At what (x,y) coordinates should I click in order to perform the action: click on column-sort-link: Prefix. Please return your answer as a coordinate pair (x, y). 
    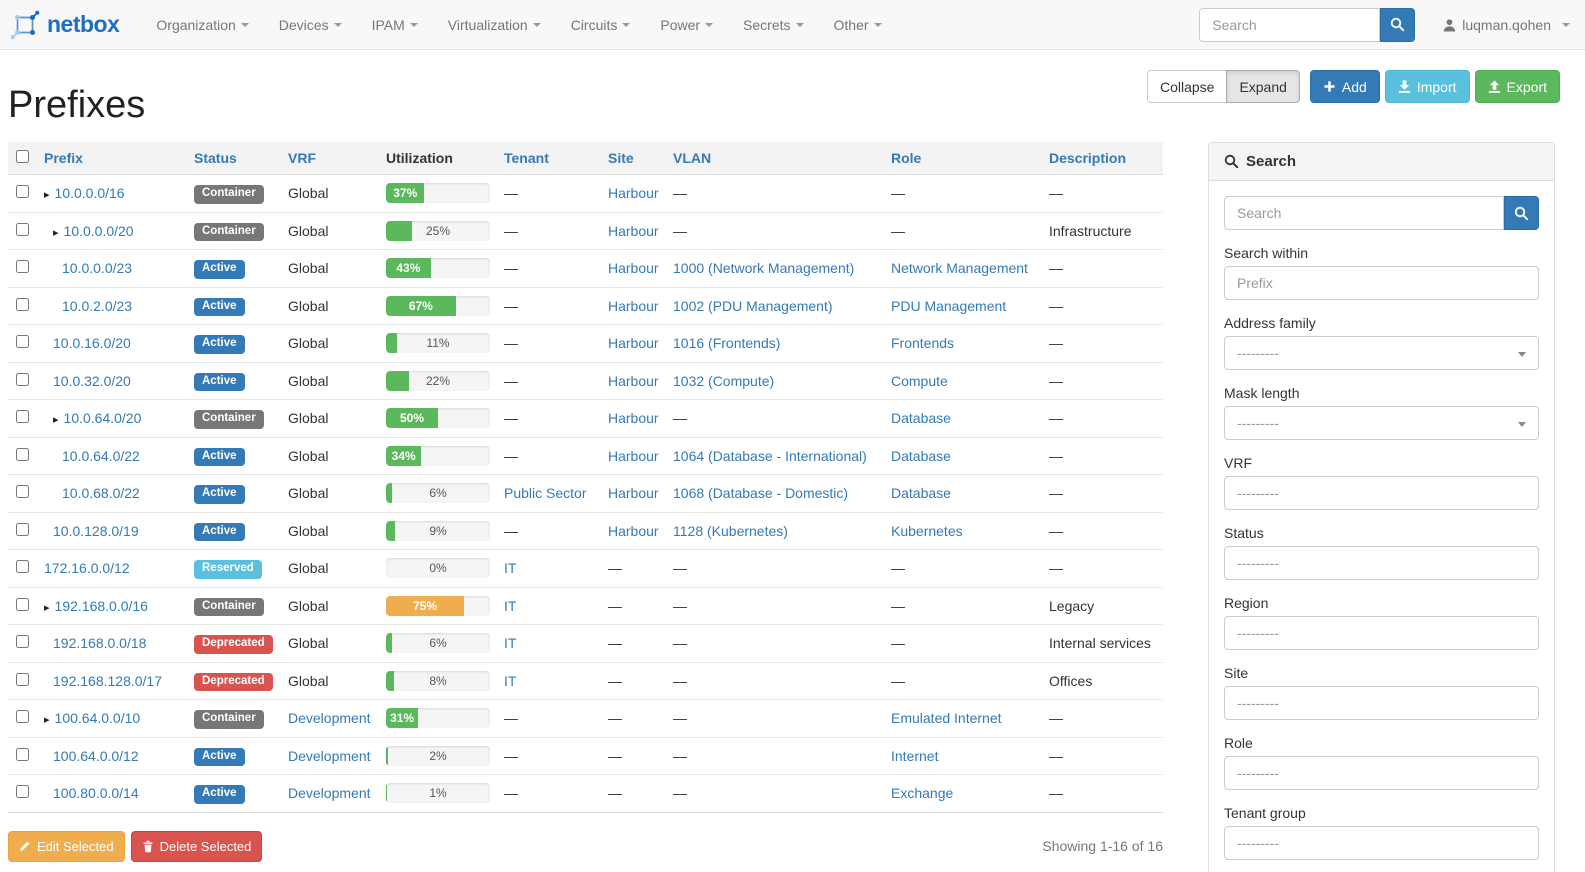
    Looking at the image, I should click on (63, 158).